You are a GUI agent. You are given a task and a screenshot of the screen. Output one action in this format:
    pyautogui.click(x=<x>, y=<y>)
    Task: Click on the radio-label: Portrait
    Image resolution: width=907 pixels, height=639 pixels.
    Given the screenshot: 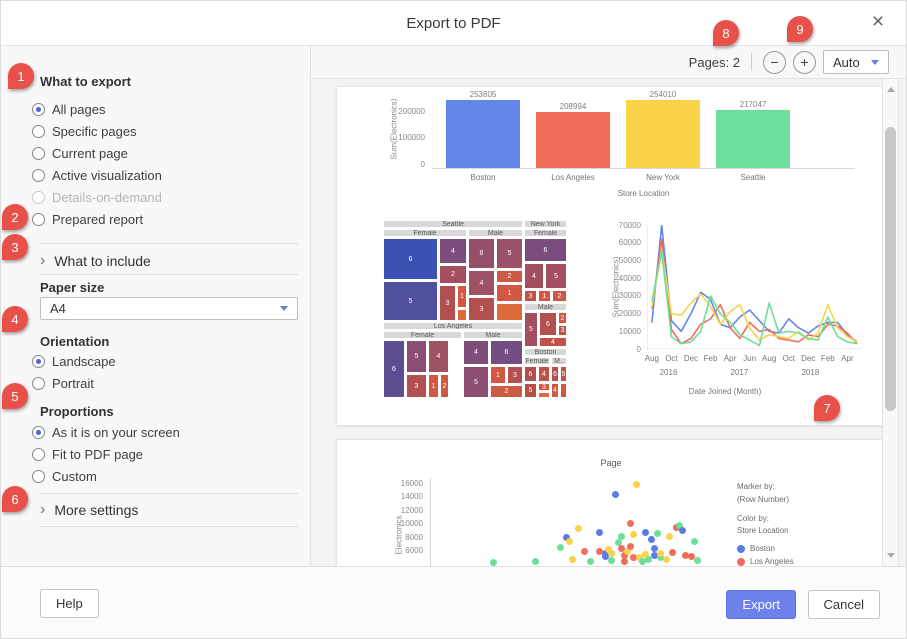 What is the action you would take?
    pyautogui.click(x=73, y=383)
    